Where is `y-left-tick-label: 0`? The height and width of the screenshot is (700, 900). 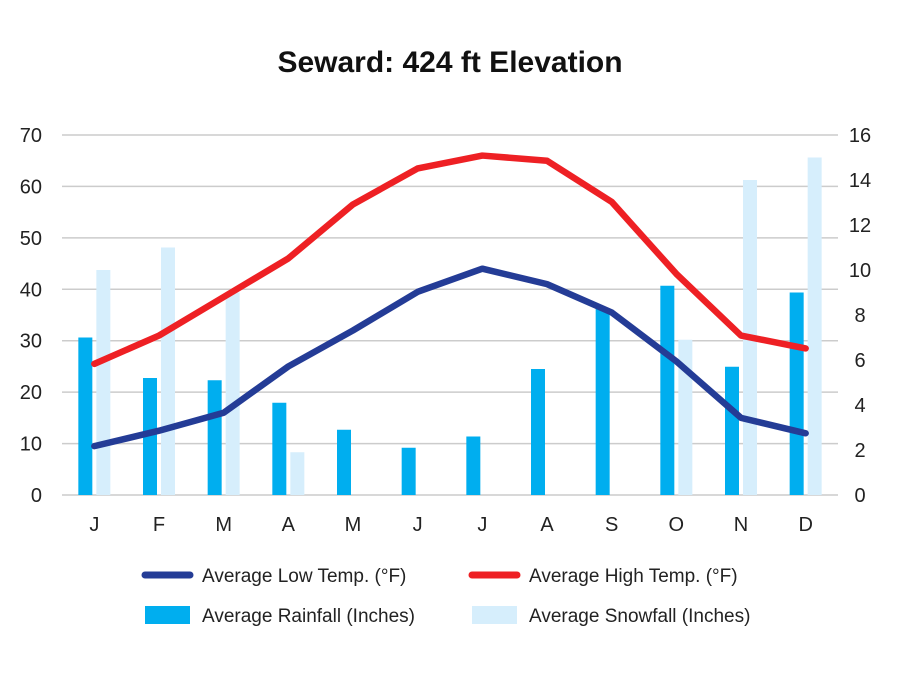 y-left-tick-label: 0 is located at coordinates (36, 496).